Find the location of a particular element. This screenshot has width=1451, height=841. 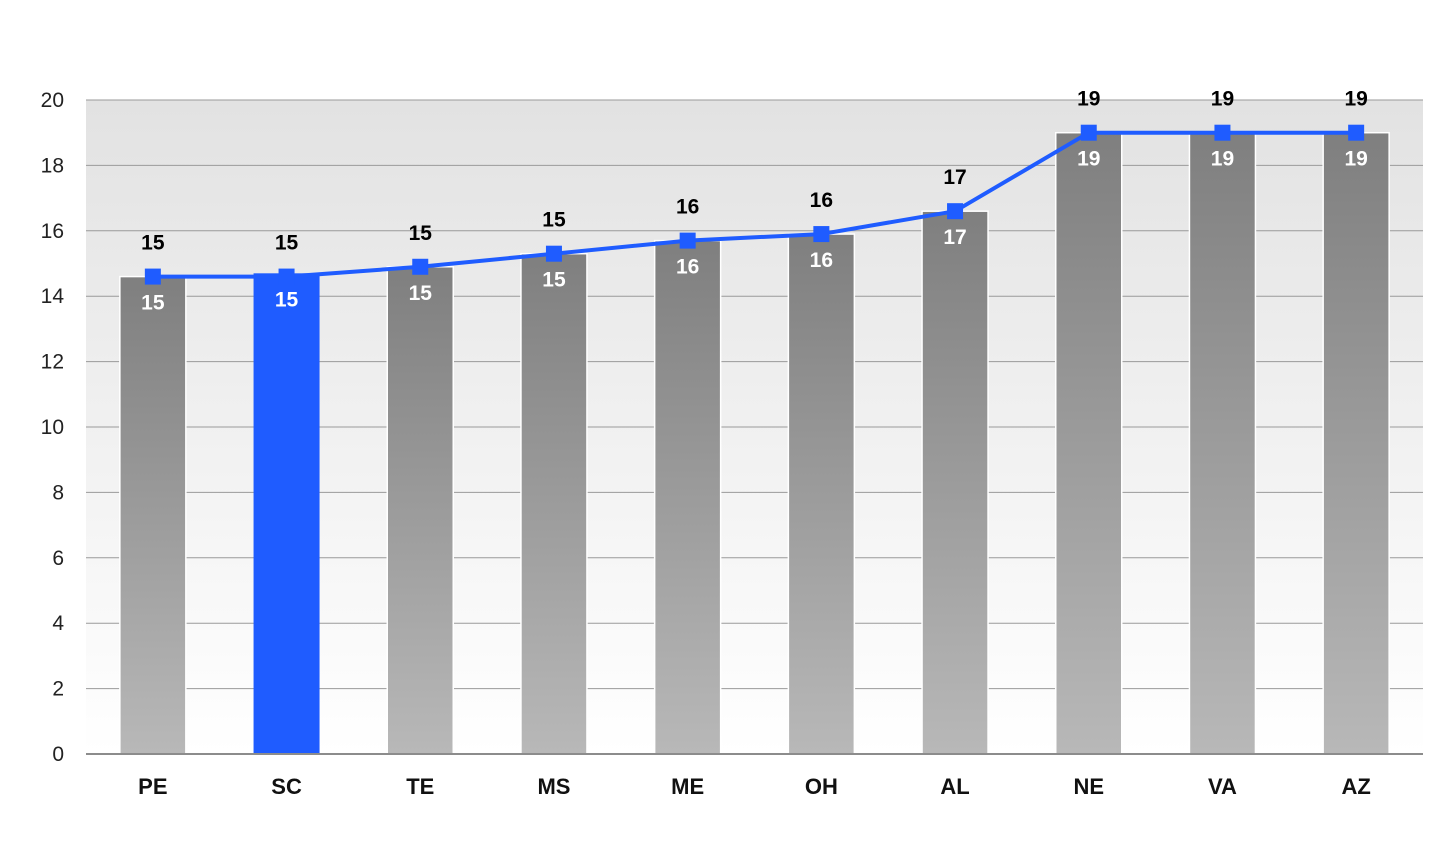

x-tick-label: VA is located at coordinates (1222, 786).